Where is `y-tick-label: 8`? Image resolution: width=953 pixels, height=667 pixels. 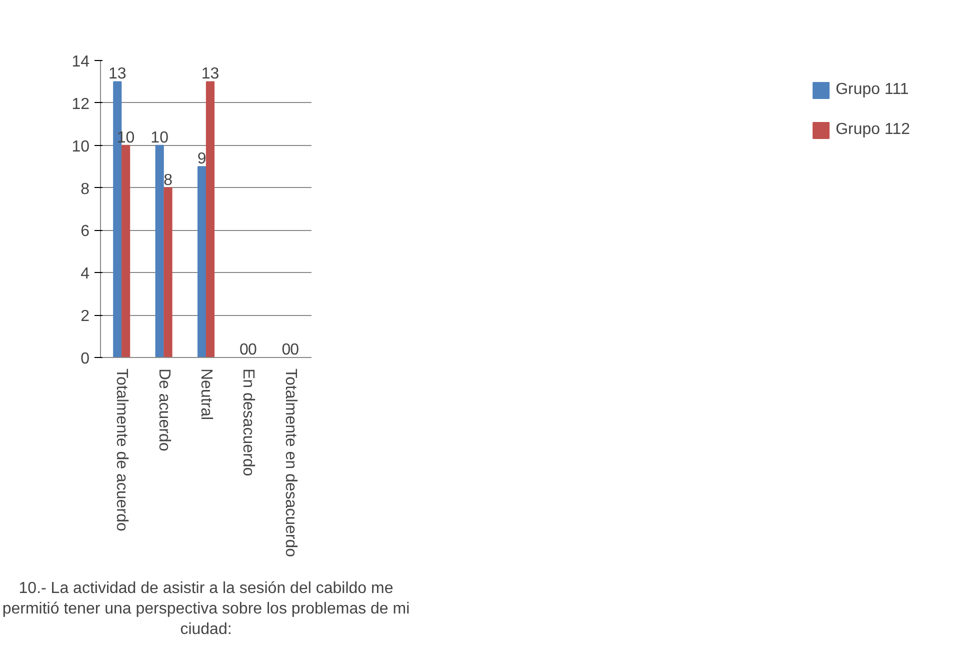
y-tick-label: 8 is located at coordinates (85, 189).